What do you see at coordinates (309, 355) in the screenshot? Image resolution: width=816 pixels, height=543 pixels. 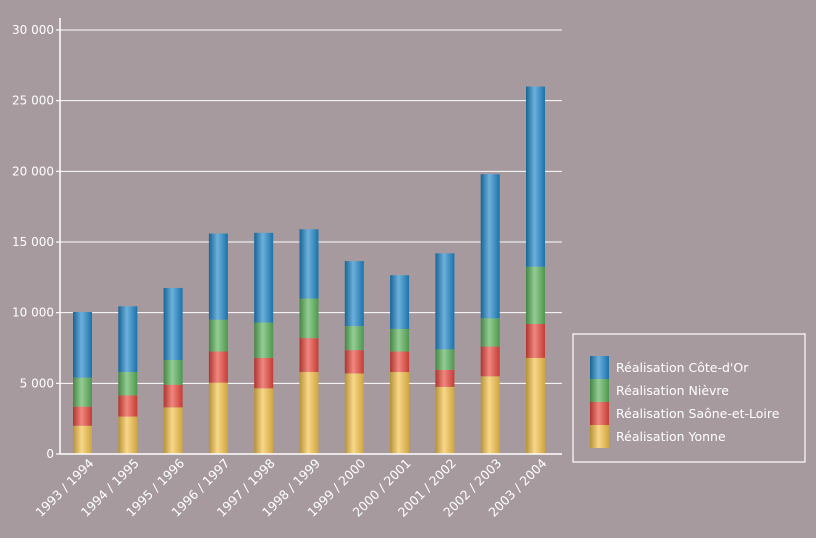 I see `bar-realisation-saone-et-loire-1998-1999` at bounding box center [309, 355].